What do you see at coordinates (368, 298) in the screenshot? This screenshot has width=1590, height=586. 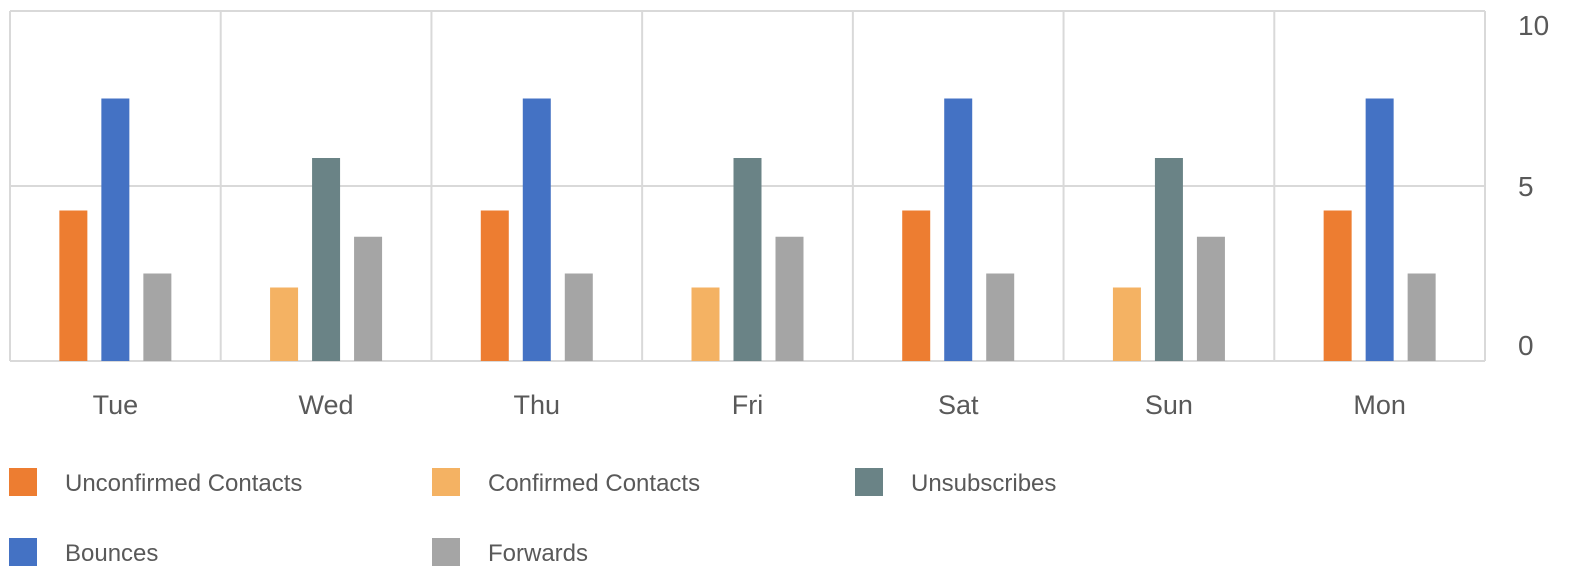 I see `bar-forwards-wed` at bounding box center [368, 298].